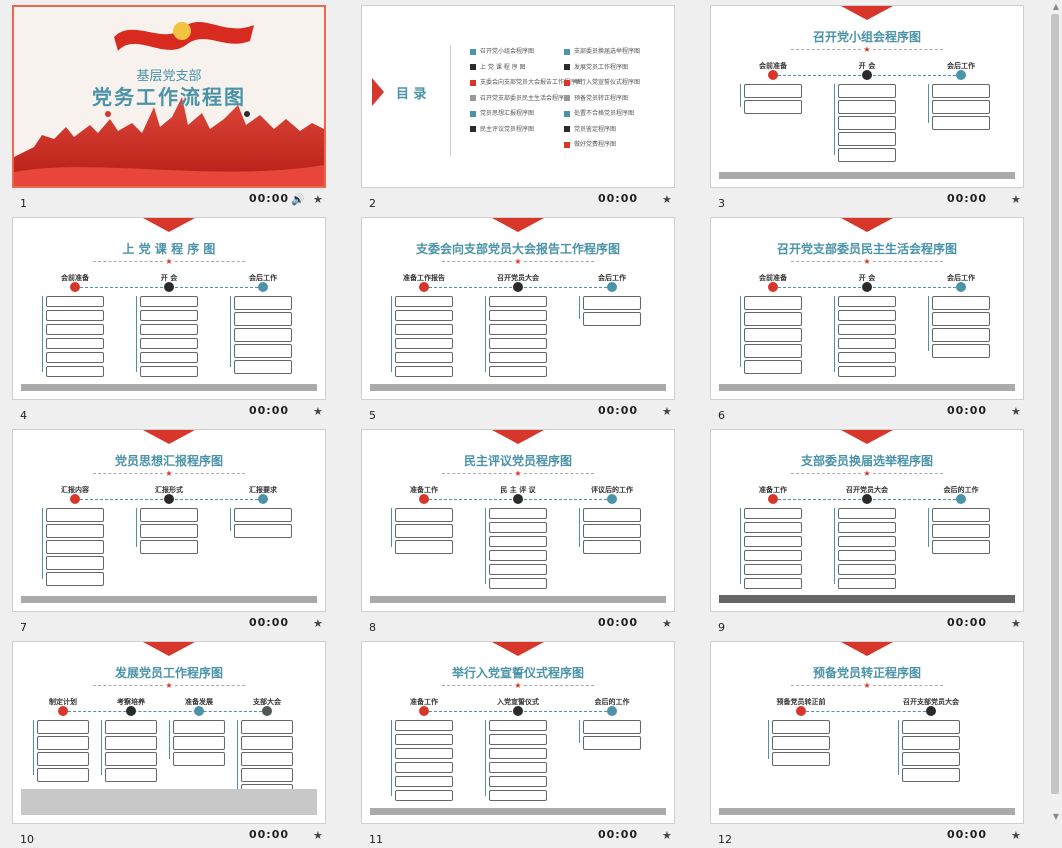  What do you see at coordinates (596, 97) in the screenshot?
I see `toc-item: 预备党员转正程序图` at bounding box center [596, 97].